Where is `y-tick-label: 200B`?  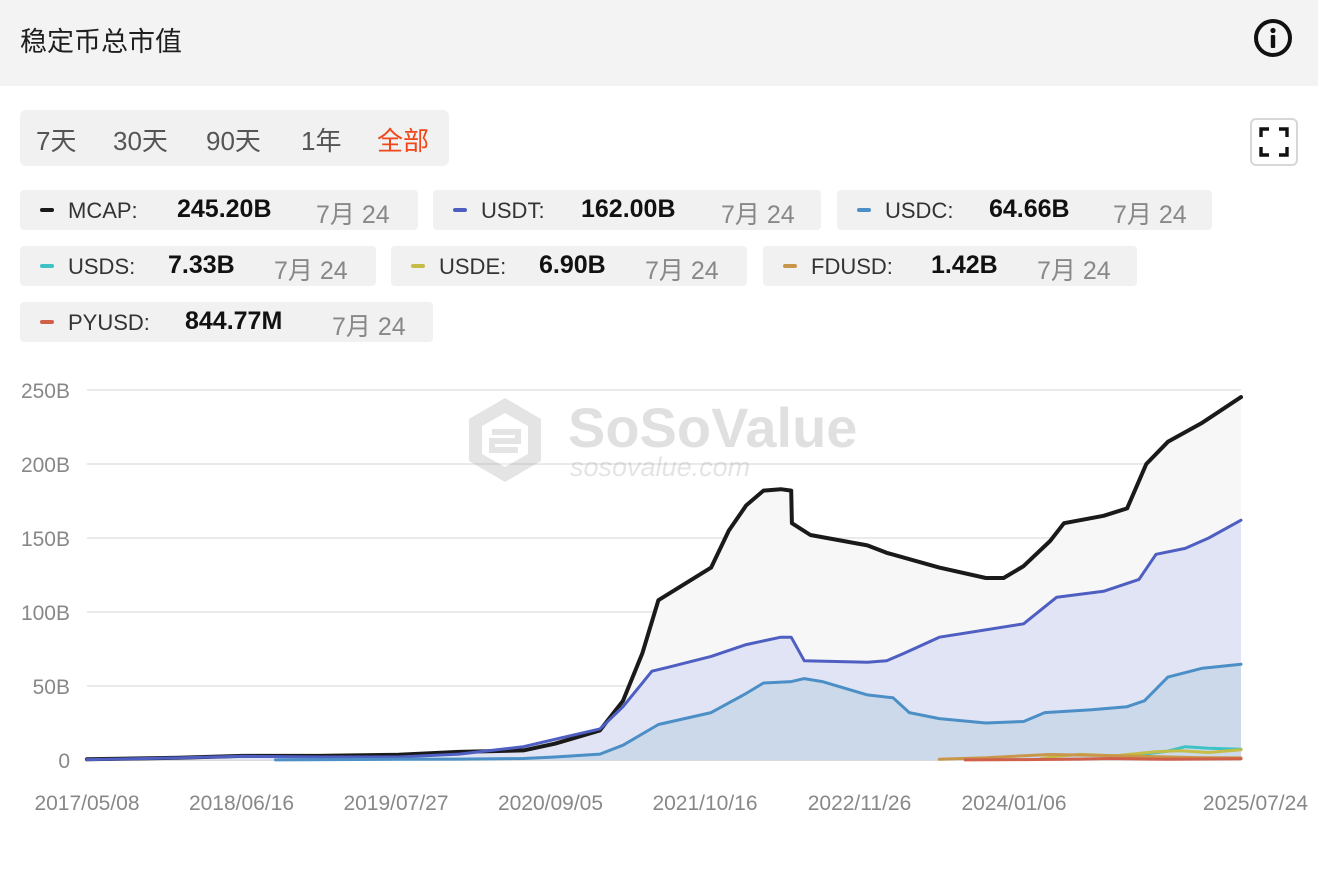
y-tick-label: 200B is located at coordinates (45, 465).